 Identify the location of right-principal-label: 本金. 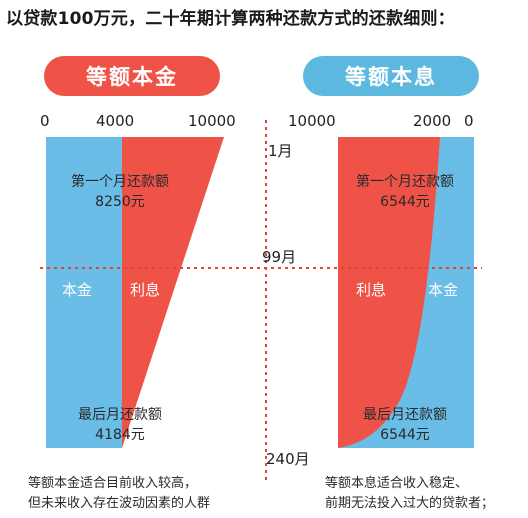
(443, 290).